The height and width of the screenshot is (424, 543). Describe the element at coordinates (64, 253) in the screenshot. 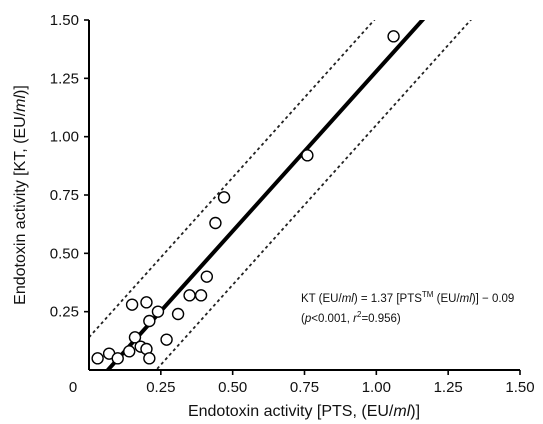

I see `y-tick-label: 0.50` at that location.